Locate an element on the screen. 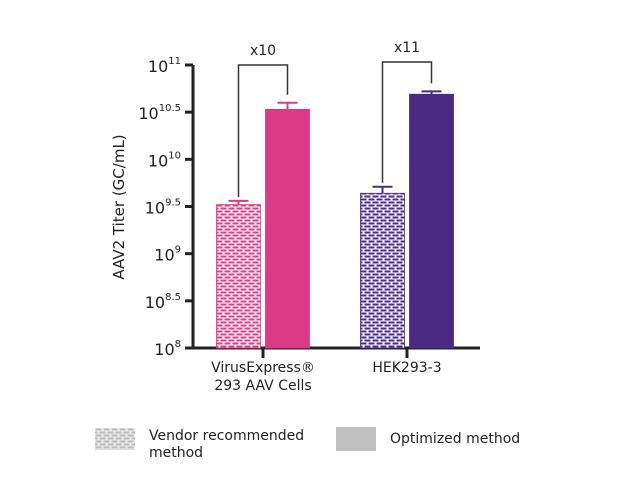 The image size is (620, 499). x-tick-label: HEK293-3 is located at coordinates (406, 368).